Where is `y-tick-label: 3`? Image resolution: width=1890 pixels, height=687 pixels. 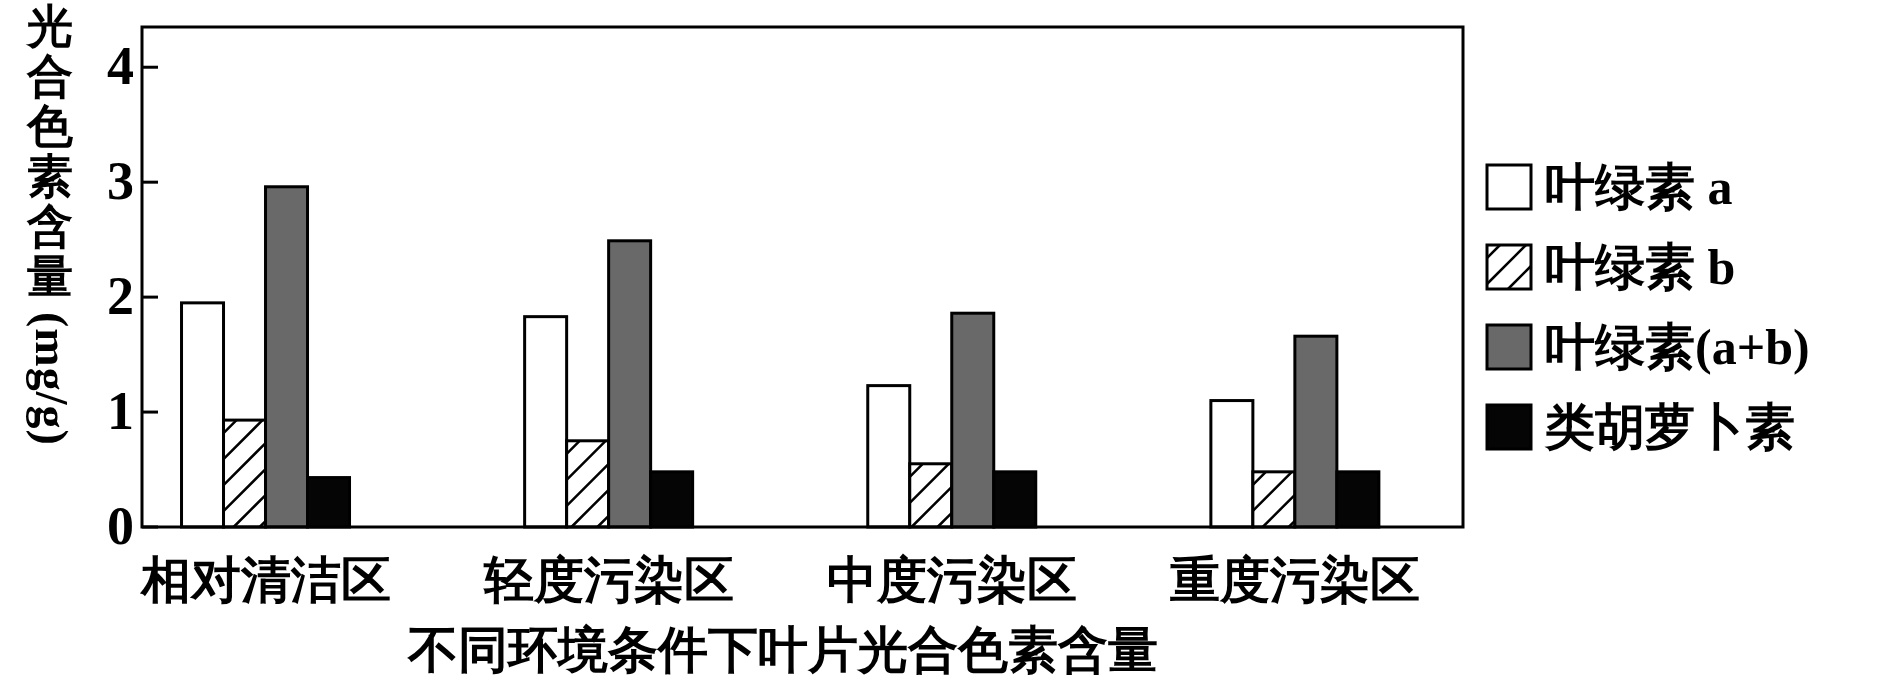 y-tick-label: 3 is located at coordinates (120, 181).